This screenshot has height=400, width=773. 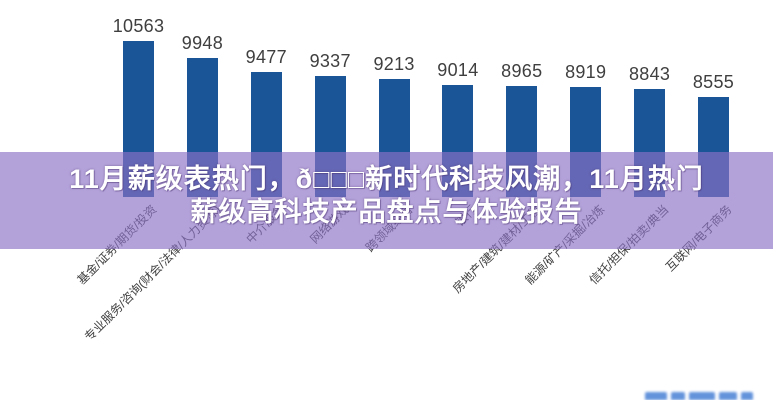 I want to click on watermark-smudge, so click(x=705, y=396).